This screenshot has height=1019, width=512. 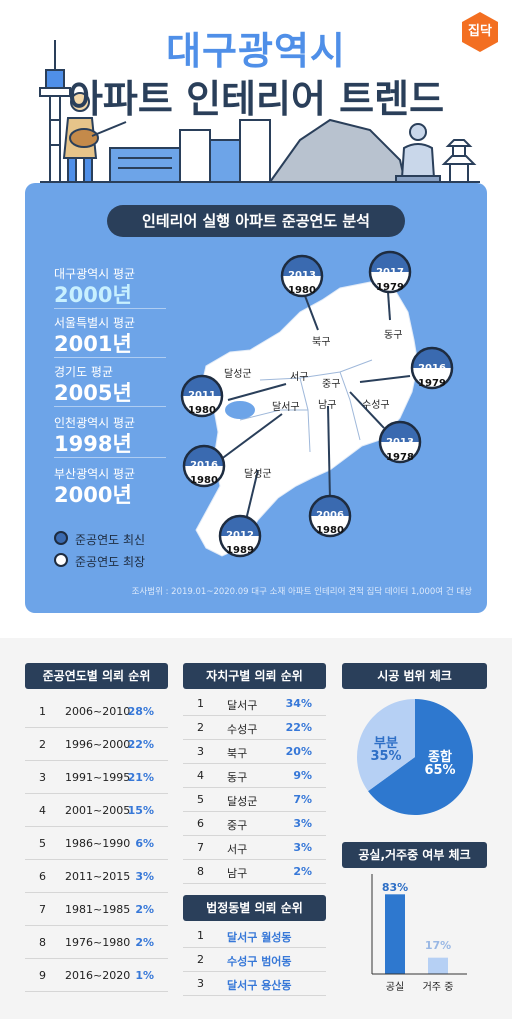 What do you see at coordinates (330, 530) in the screenshot?
I see `pin-oldest-namgu: 1980` at bounding box center [330, 530].